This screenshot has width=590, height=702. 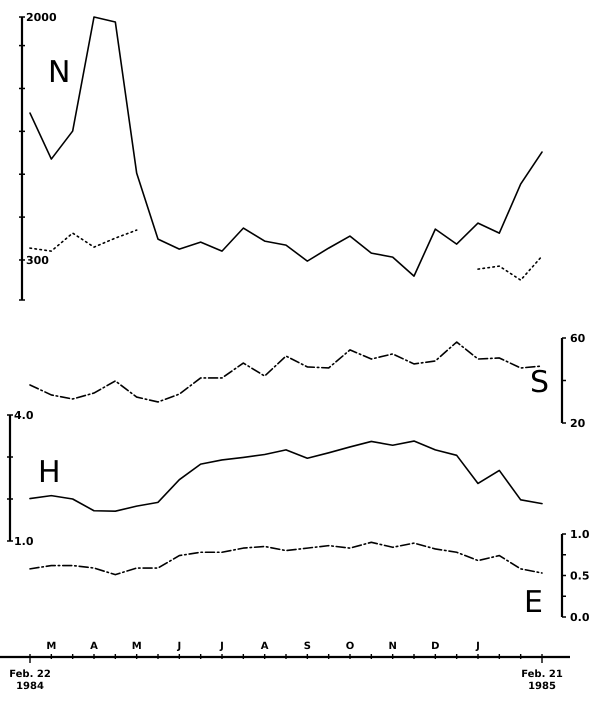 What do you see at coordinates (578, 423) in the screenshot?
I see `y-tick-label: 20` at bounding box center [578, 423].